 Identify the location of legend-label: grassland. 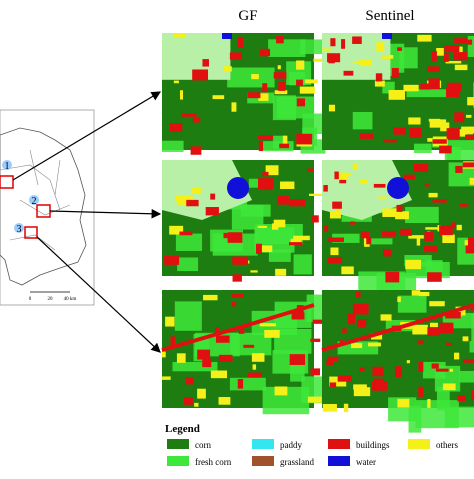
(297, 462).